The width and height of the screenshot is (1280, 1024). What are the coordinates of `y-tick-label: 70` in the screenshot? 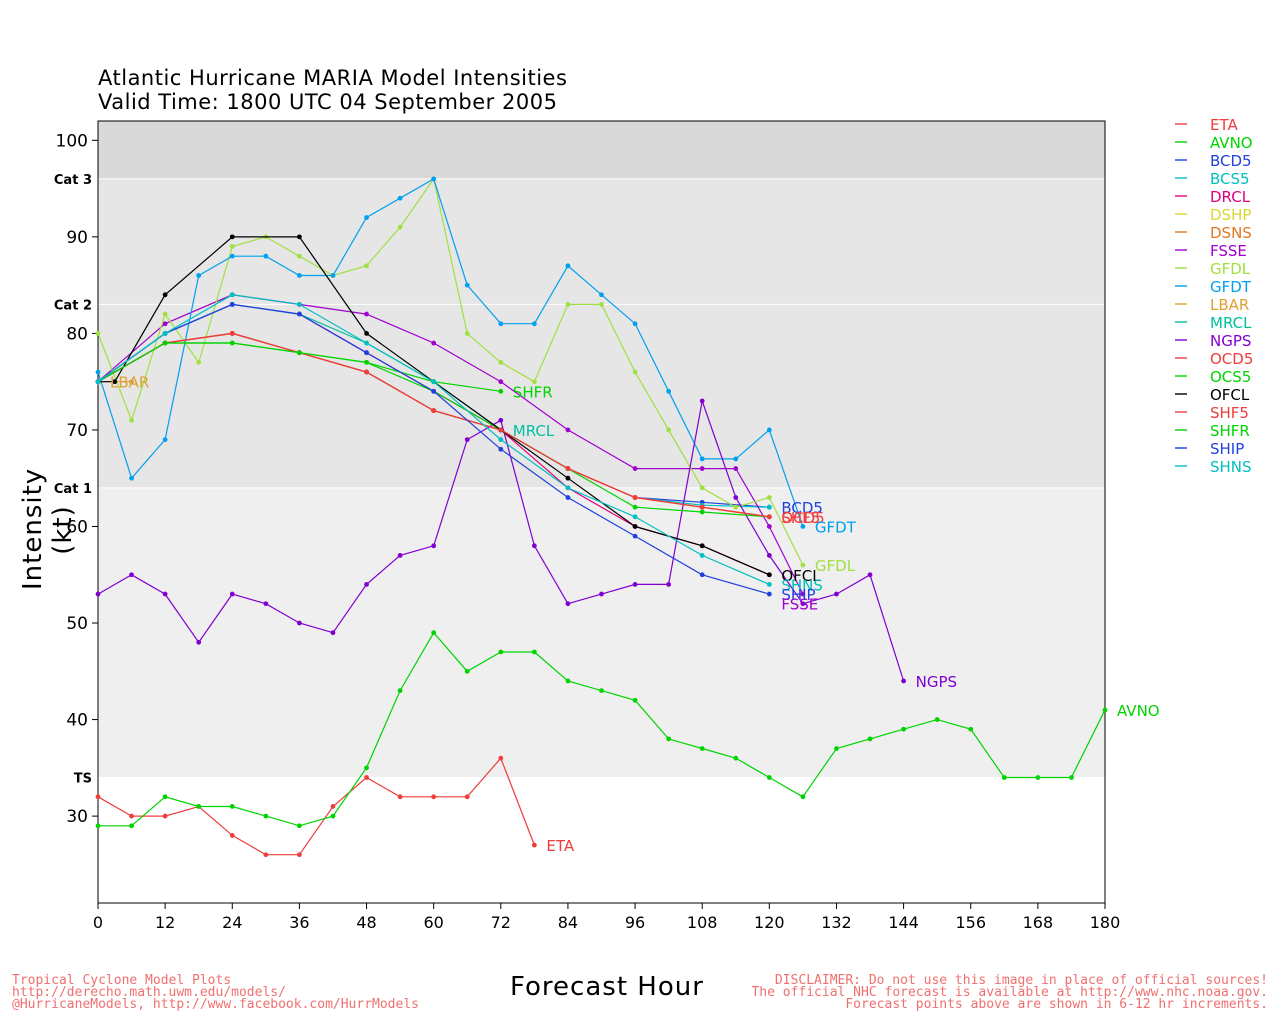 It's located at (77, 431).